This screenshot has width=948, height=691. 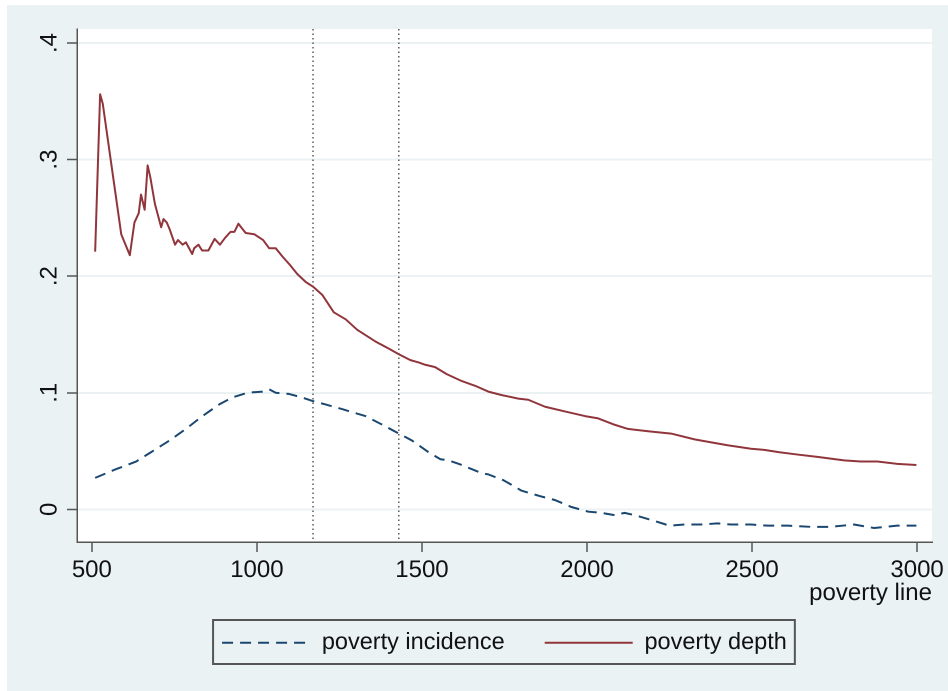 What do you see at coordinates (257, 570) in the screenshot?
I see `x-tick-label: 1000` at bounding box center [257, 570].